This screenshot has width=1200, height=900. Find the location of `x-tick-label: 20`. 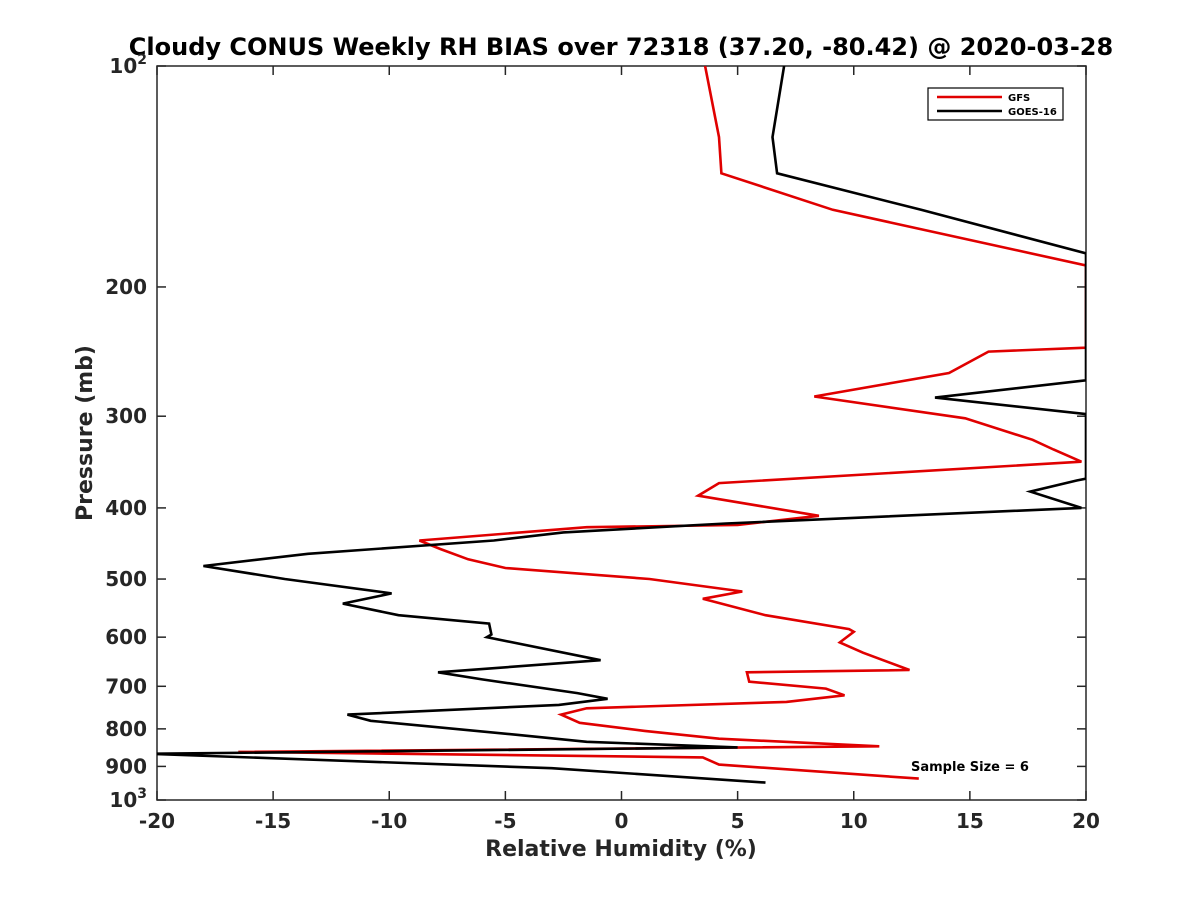

x-tick-label: 20 is located at coordinates (1086, 821).